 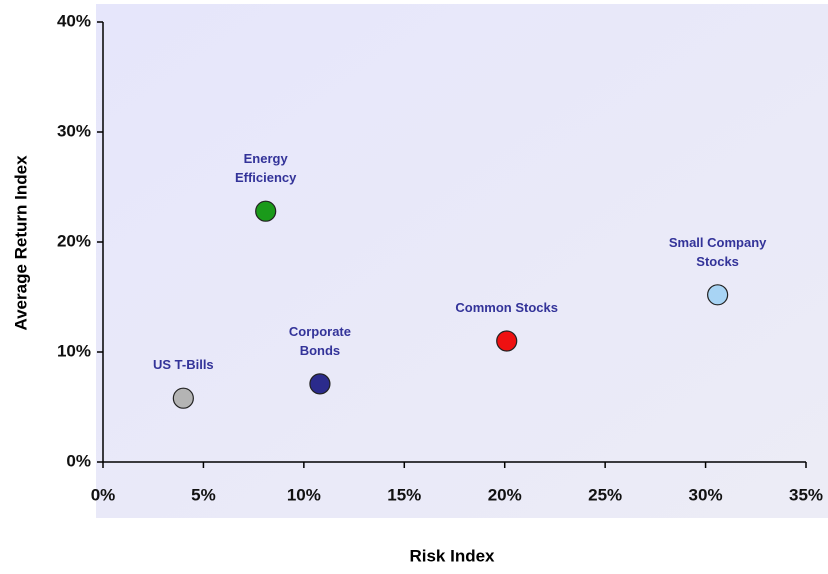 I want to click on point-label: US T-Bills, so click(x=183, y=365).